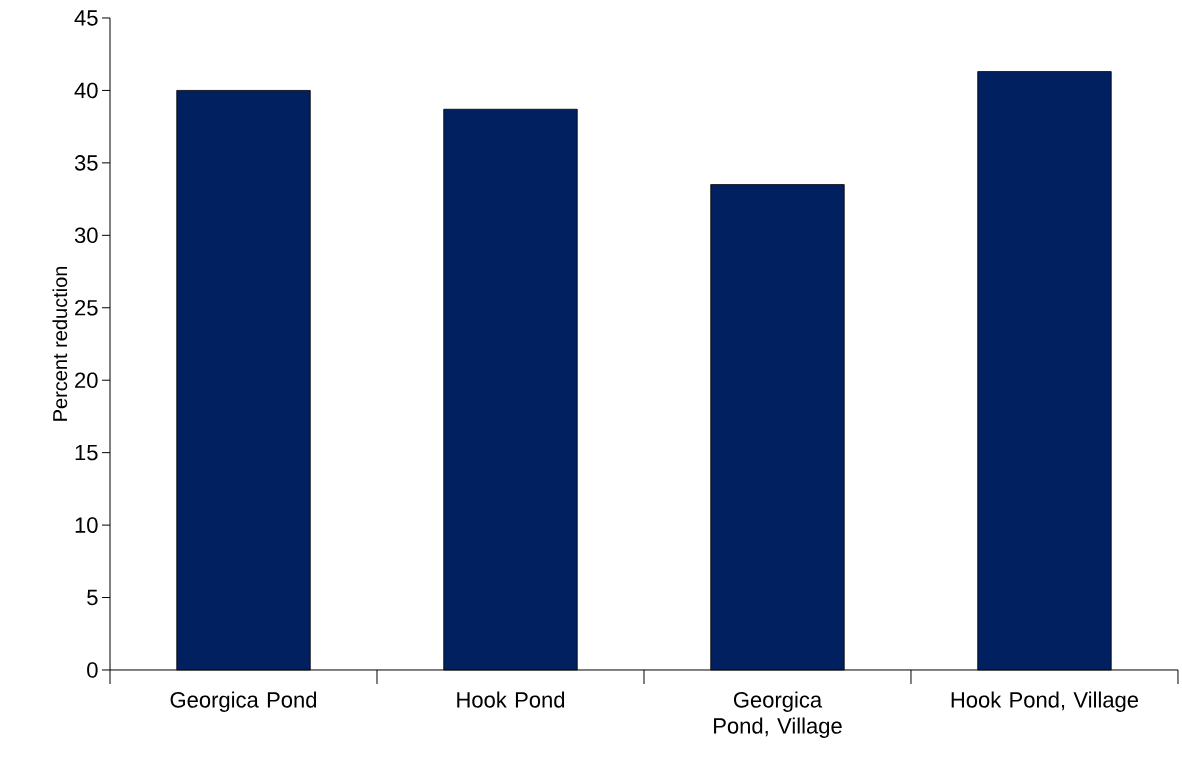 This screenshot has width=1182, height=773. What do you see at coordinates (86, 163) in the screenshot?
I see `y-tick-label: 35` at bounding box center [86, 163].